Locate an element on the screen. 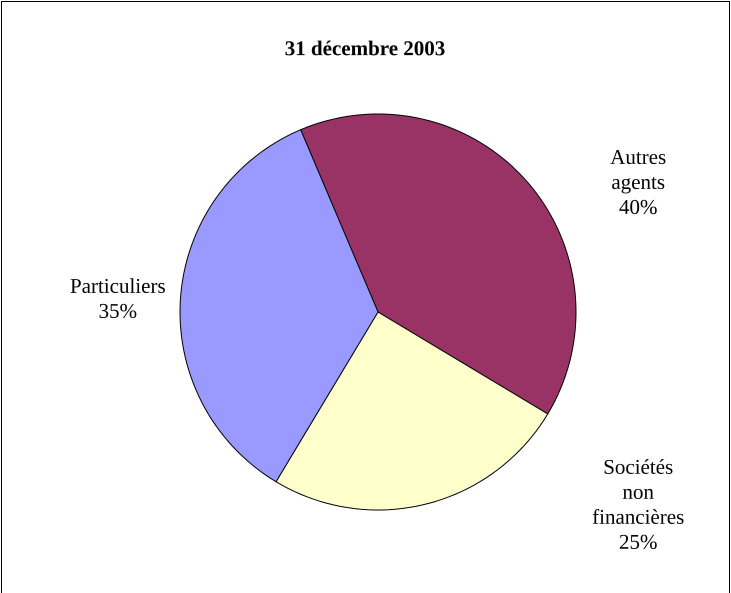  slice-label: Particuliers is located at coordinates (117, 286).